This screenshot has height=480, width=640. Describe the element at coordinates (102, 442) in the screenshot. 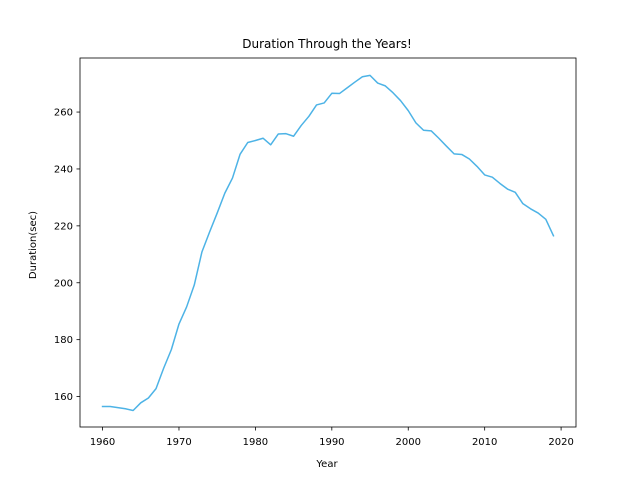

I see `x-tick-label: 1960` at that location.